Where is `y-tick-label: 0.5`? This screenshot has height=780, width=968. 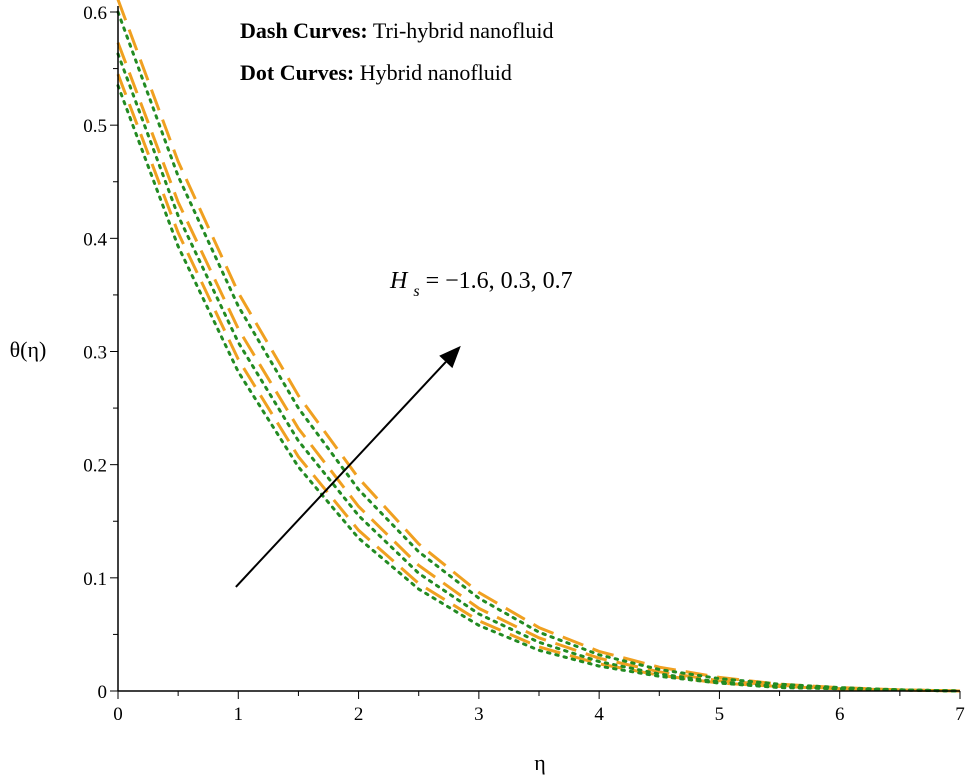
y-tick-label: 0.5 is located at coordinates (95, 126).